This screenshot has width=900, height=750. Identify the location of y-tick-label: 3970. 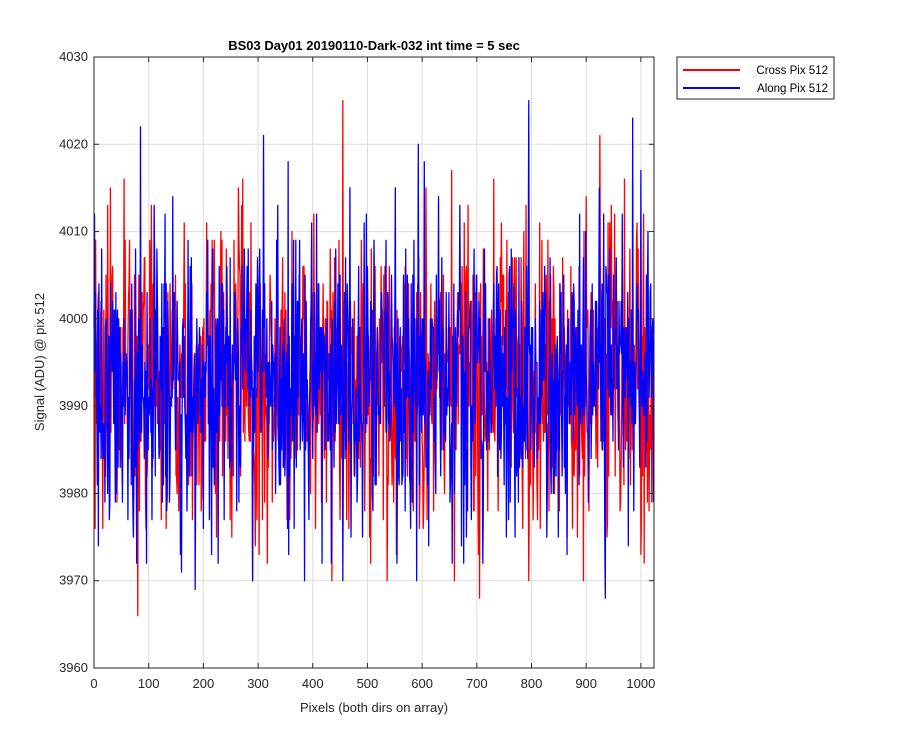
(73, 580).